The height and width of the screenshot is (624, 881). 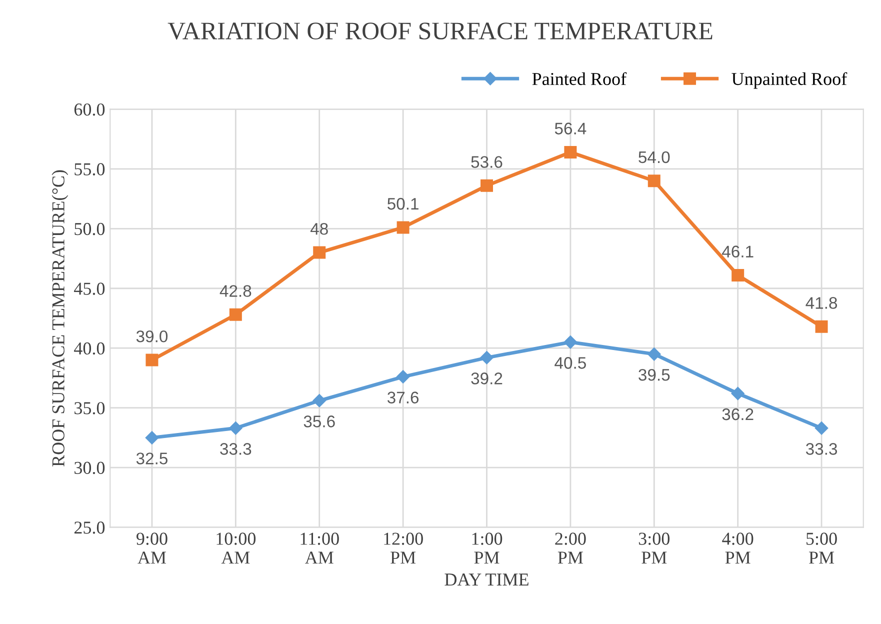 I want to click on x-tick-label: 9:00 AM, so click(x=152, y=548).